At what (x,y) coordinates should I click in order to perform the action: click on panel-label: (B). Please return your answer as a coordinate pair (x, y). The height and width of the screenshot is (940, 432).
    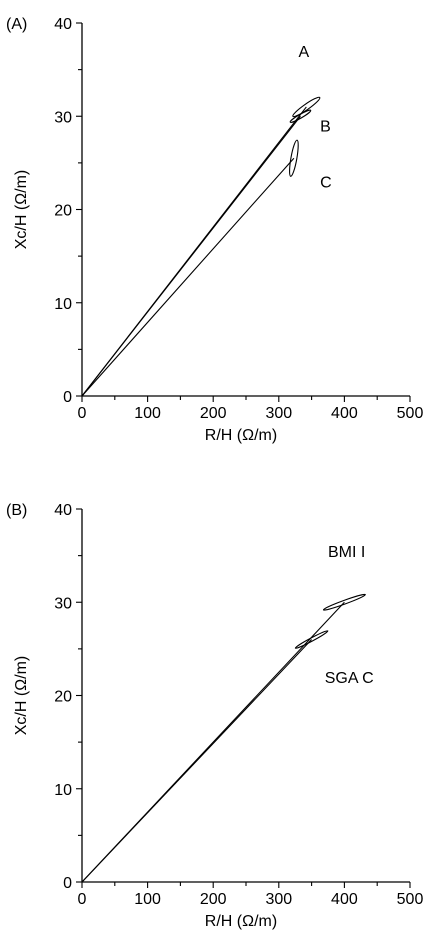
    Looking at the image, I should click on (16, 510).